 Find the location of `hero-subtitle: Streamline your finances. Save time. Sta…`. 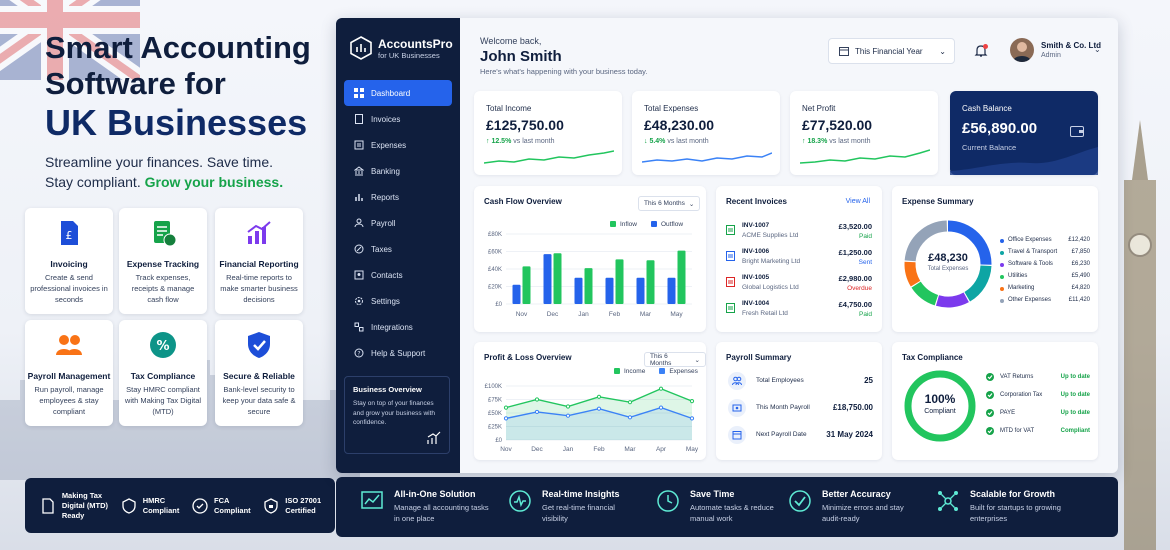

hero-subtitle: Streamline your finances. Save time. Sta… is located at coordinates (164, 172).